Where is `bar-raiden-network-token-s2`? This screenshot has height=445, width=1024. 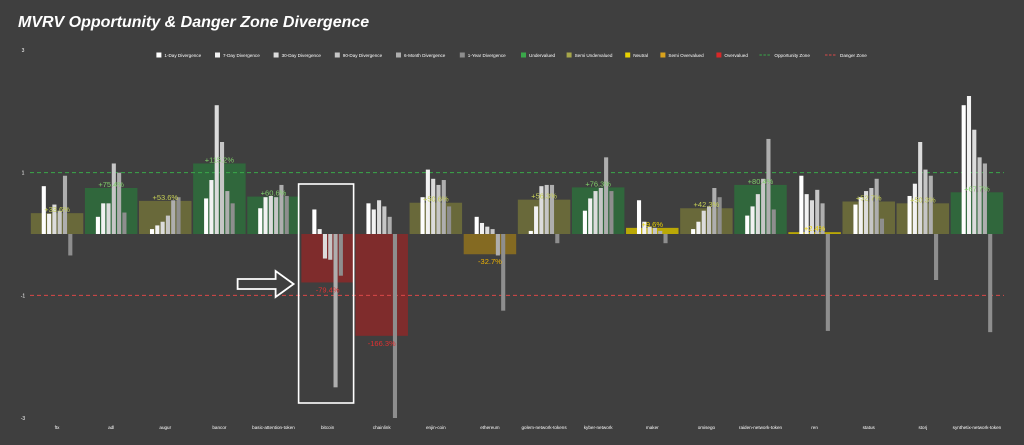
bar-raiden-network-token-s2 is located at coordinates (757, 214).